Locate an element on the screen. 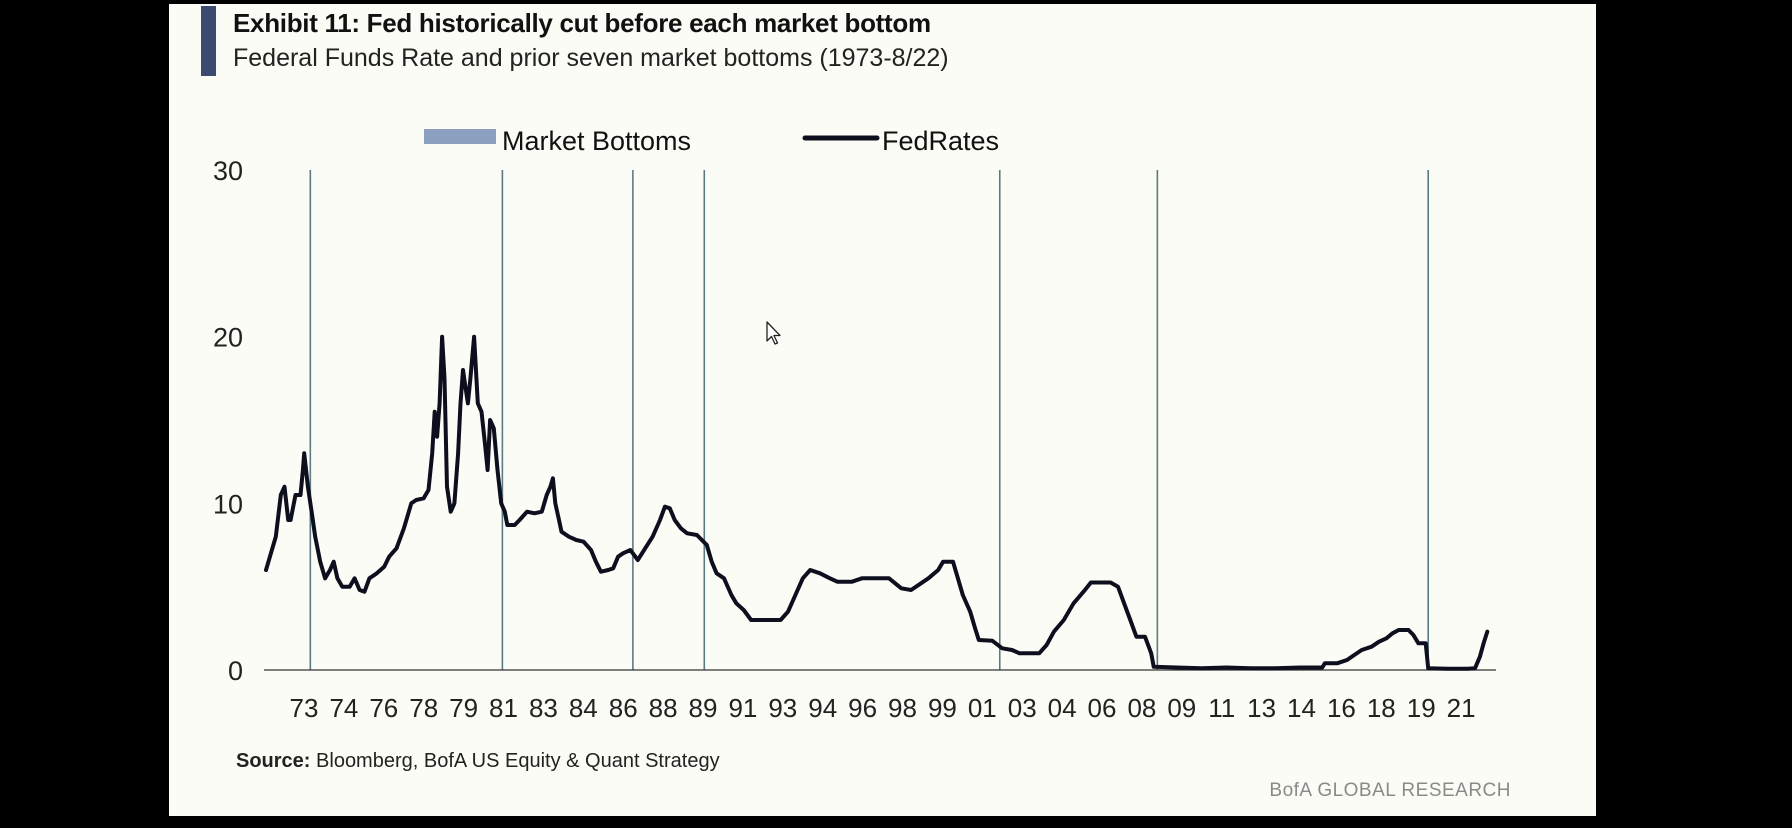 Image resolution: width=1792 pixels, height=828 pixels. x-tick-label: 08 is located at coordinates (1141, 708).